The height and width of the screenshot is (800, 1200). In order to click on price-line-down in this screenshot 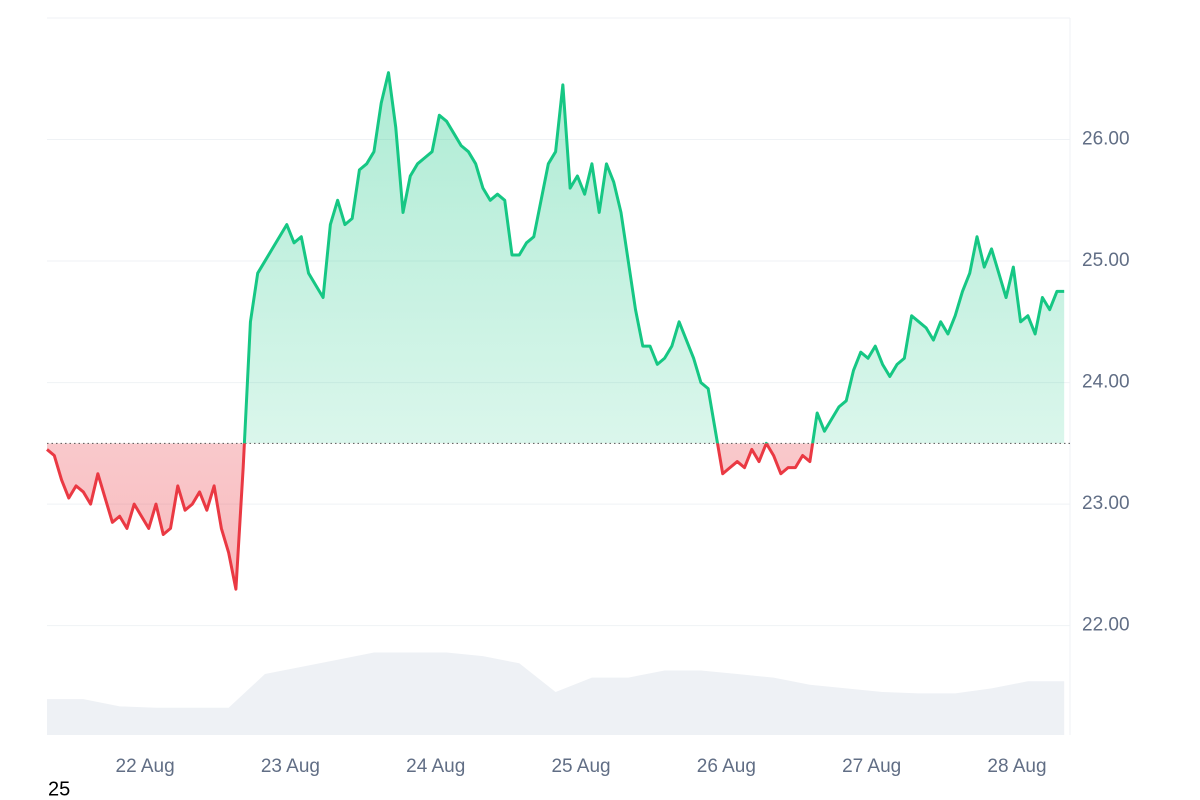, I will do `click(430, 517)`.